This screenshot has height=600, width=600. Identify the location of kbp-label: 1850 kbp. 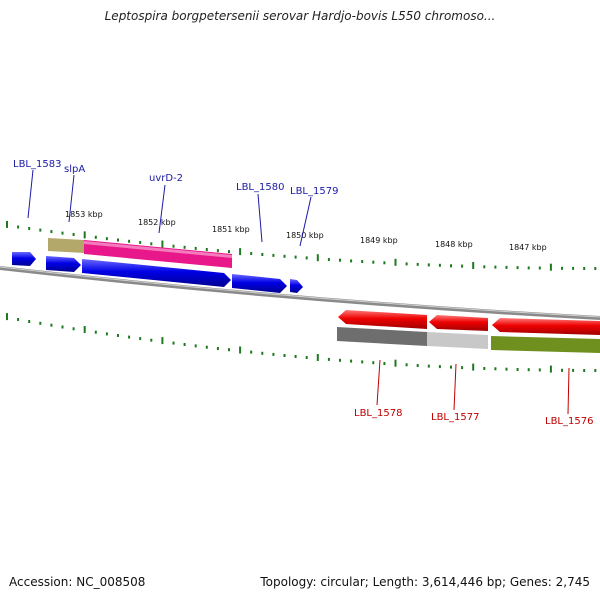
(305, 235).